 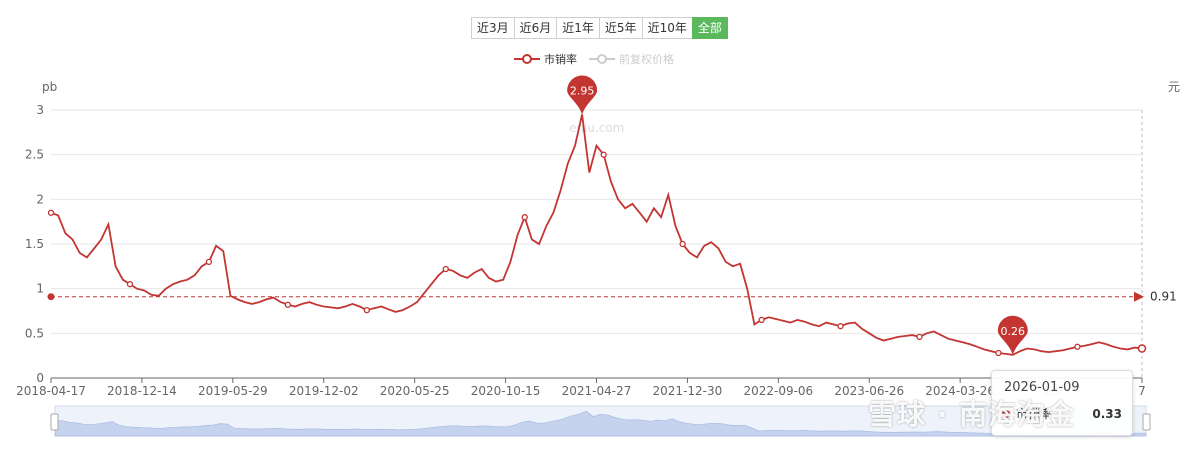 I want to click on x-tick-label: 2023-06-26, so click(x=869, y=391).